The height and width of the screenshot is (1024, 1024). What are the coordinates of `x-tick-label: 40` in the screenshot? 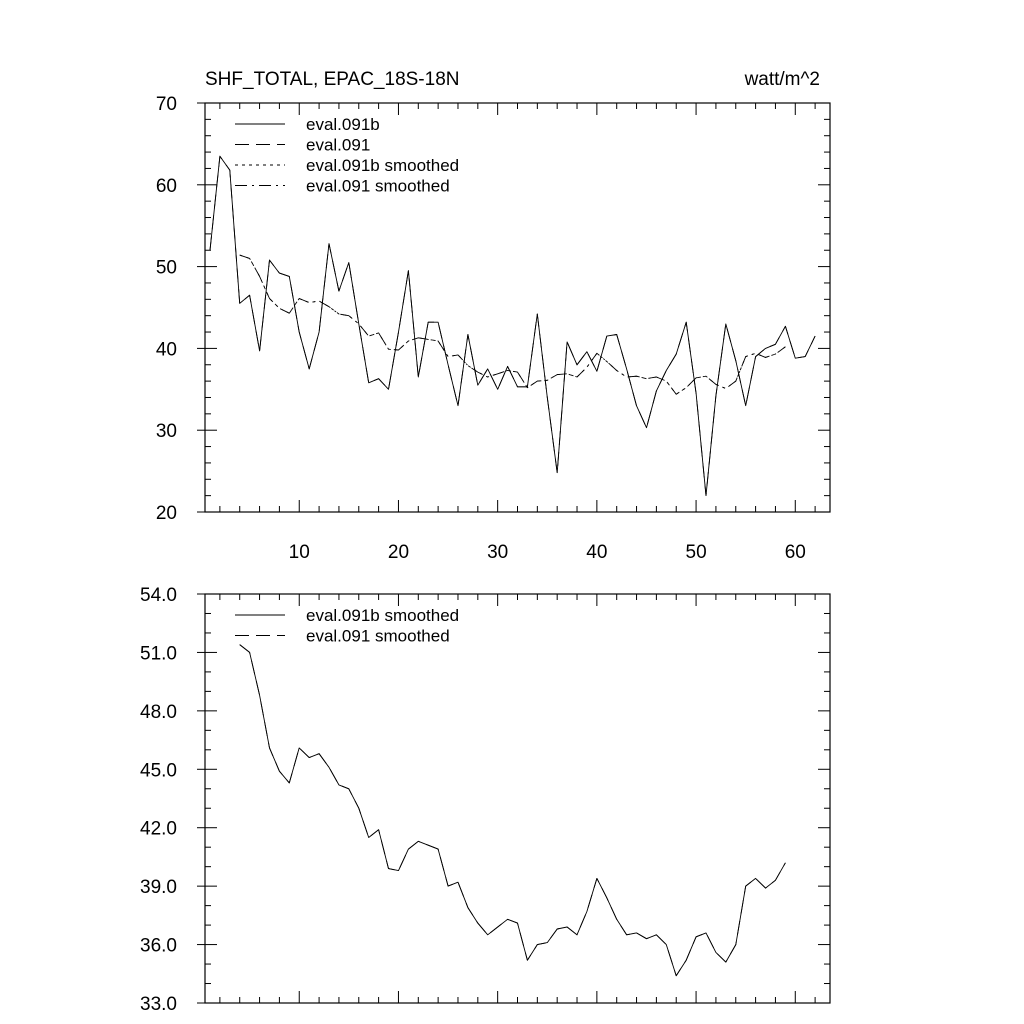 It's located at (596, 552).